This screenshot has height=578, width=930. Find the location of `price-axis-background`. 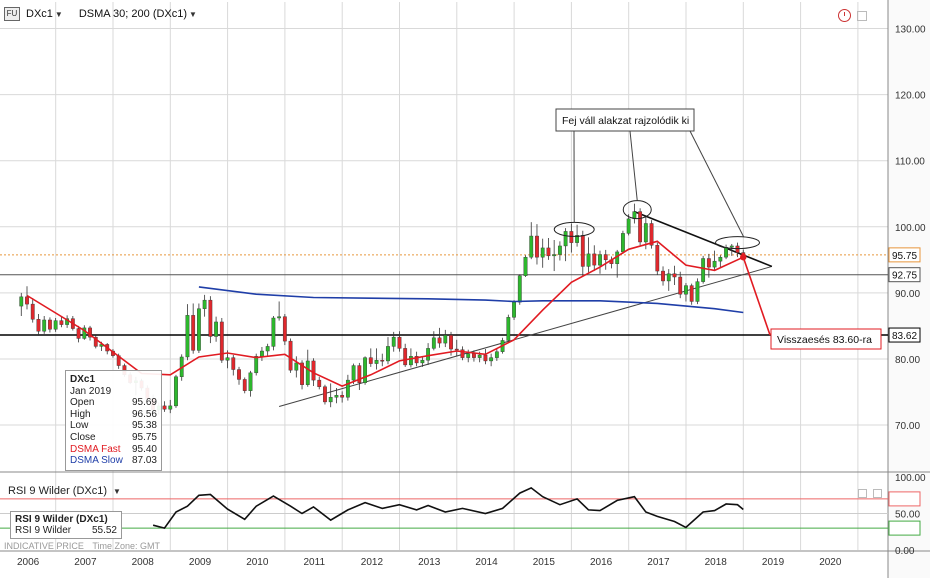

price-axis-background is located at coordinates (909, 289).